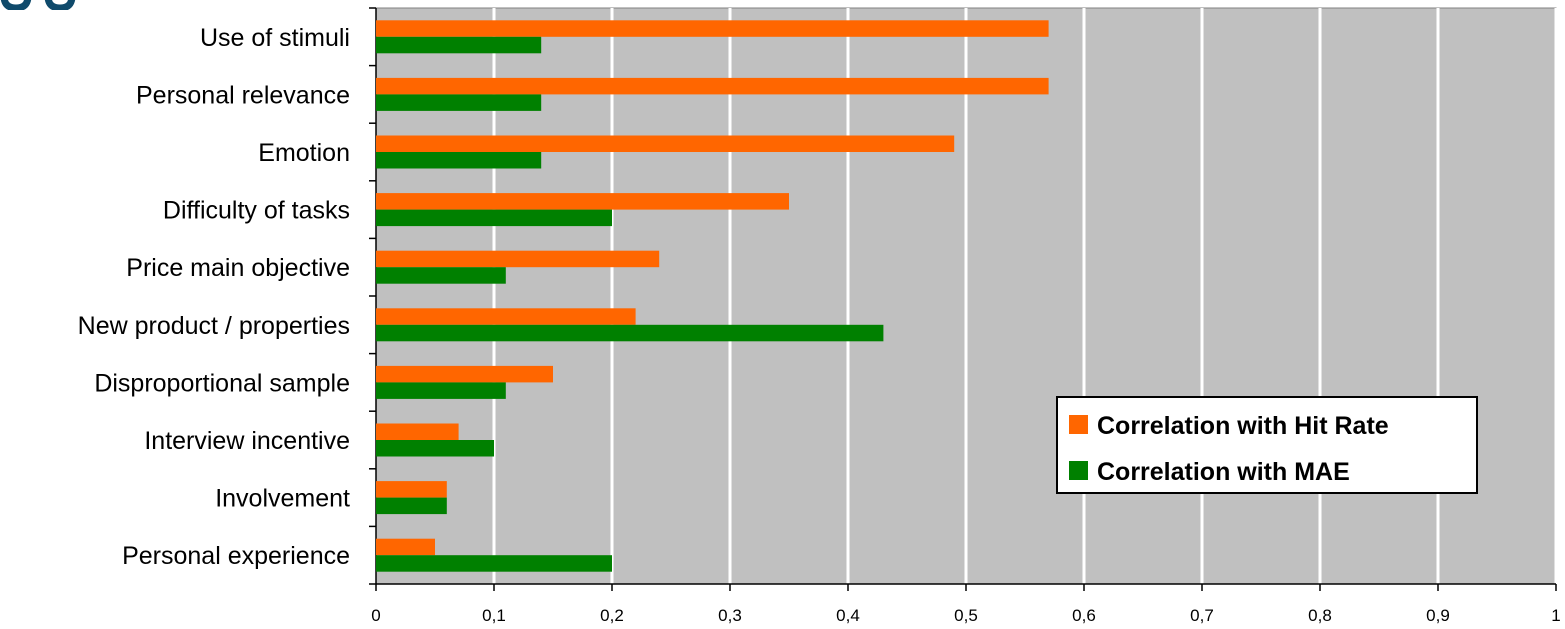 The width and height of the screenshot is (1565, 629). What do you see at coordinates (236, 556) in the screenshot?
I see `category-label: Personal experience` at bounding box center [236, 556].